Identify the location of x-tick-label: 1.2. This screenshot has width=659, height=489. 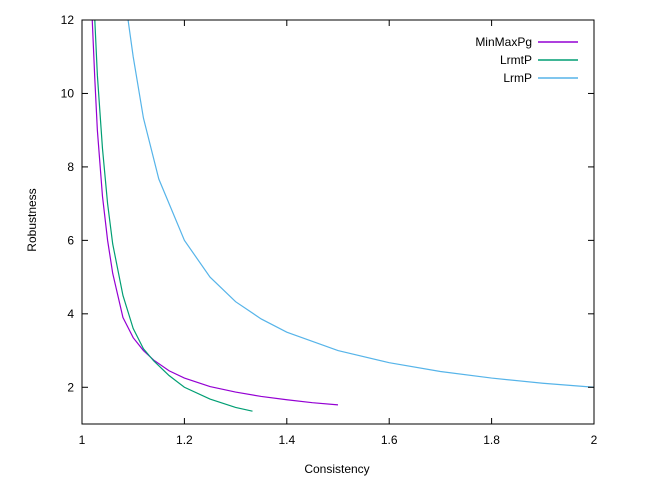
(184, 440).